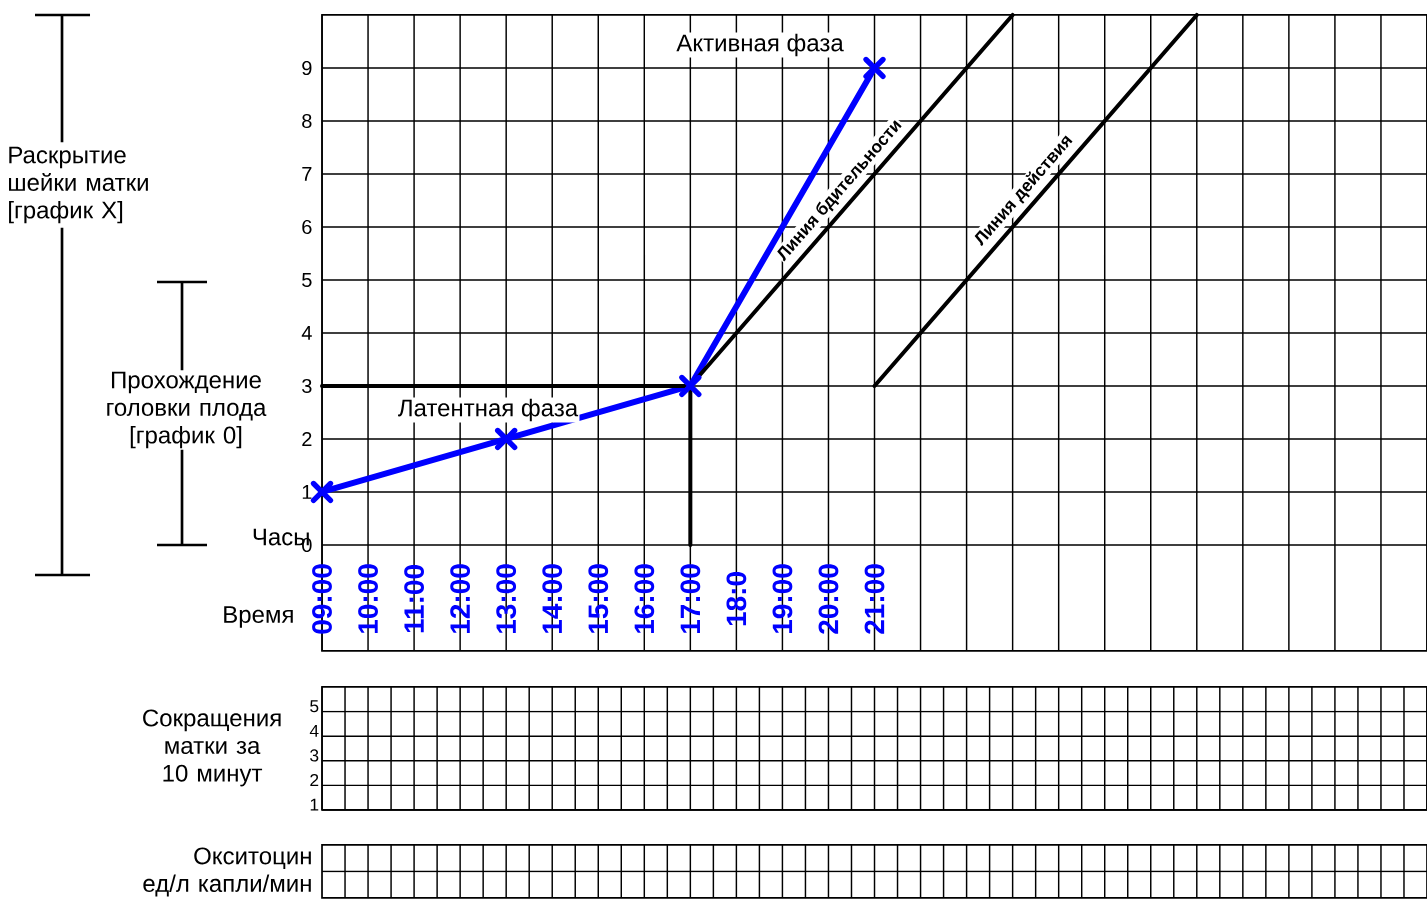 The height and width of the screenshot is (902, 1427). I want to click on x-tick-label: 18:0, so click(736, 599).